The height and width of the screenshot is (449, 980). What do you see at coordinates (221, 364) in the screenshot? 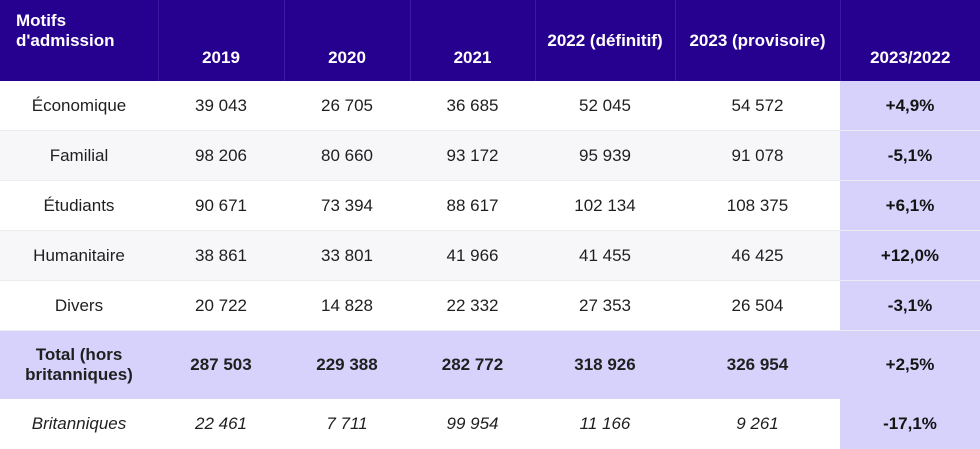
I see `cell-2019: 287 503` at bounding box center [221, 364].